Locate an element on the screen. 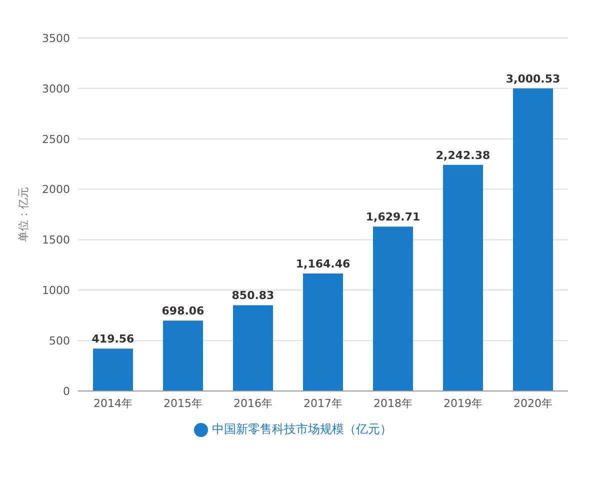 This screenshot has width=600, height=480. data-label: 850.83 is located at coordinates (253, 295).